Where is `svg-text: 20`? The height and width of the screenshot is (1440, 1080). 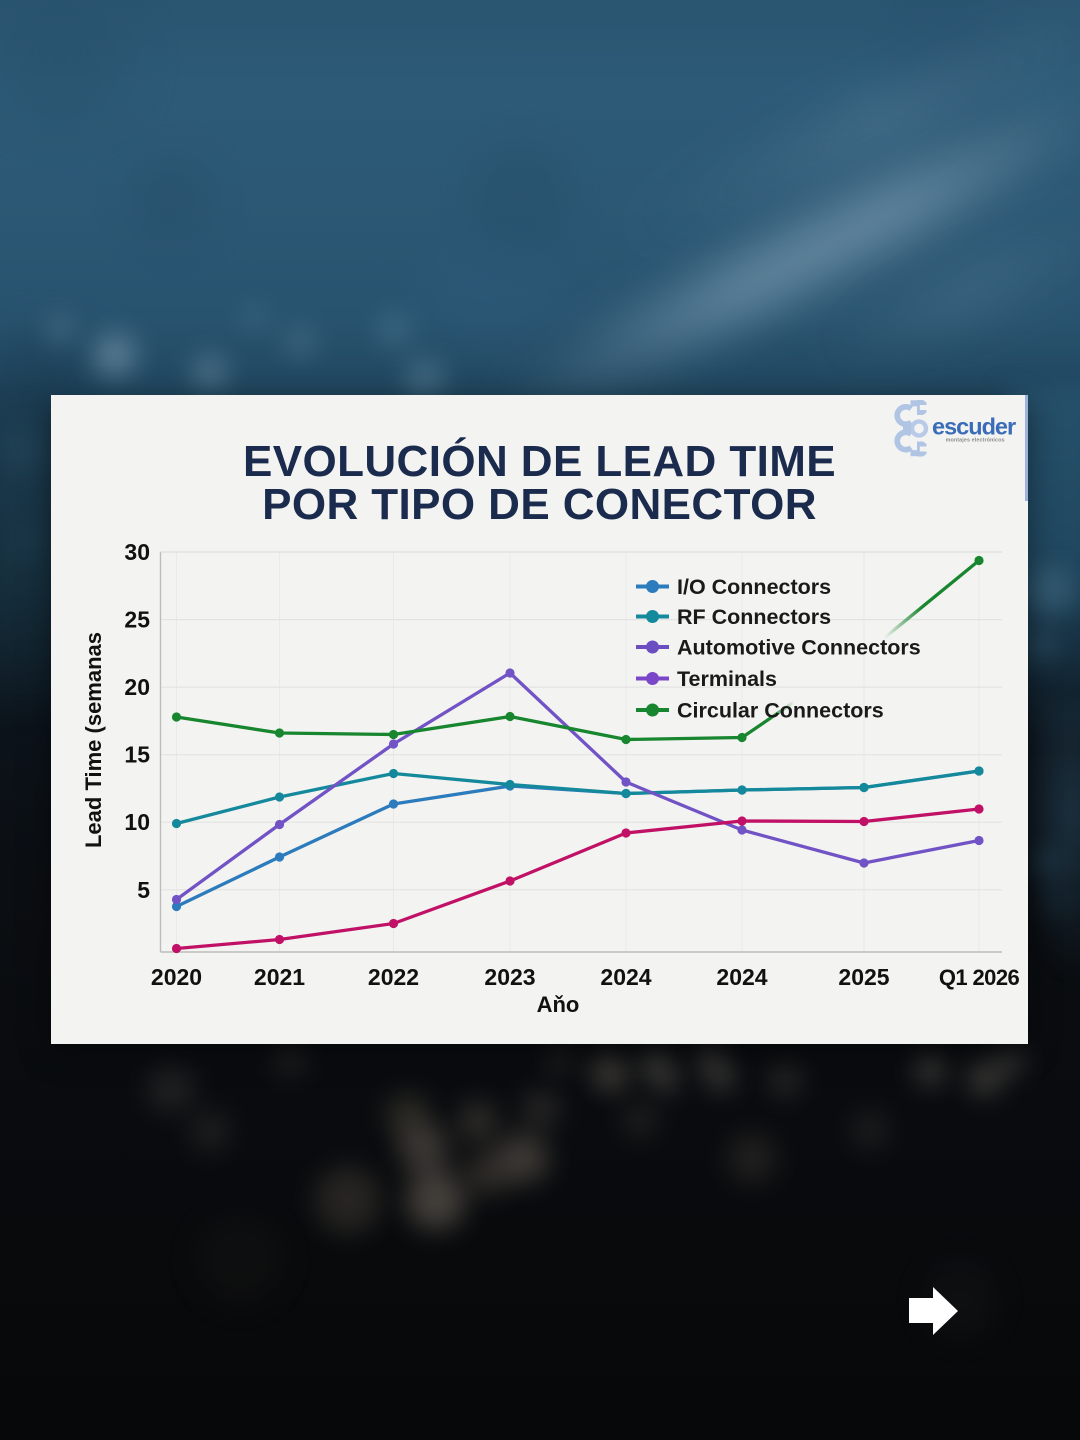
svg-text: 20 is located at coordinates (137, 687).